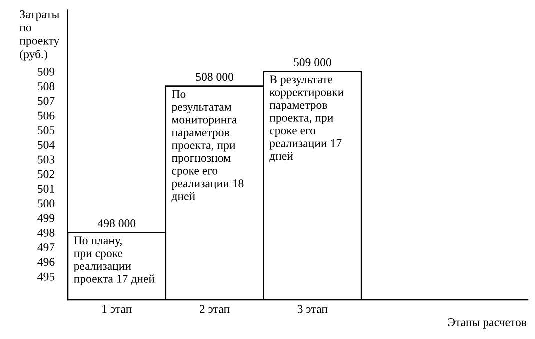  I want to click on y-tick-label: 504, so click(46, 145).